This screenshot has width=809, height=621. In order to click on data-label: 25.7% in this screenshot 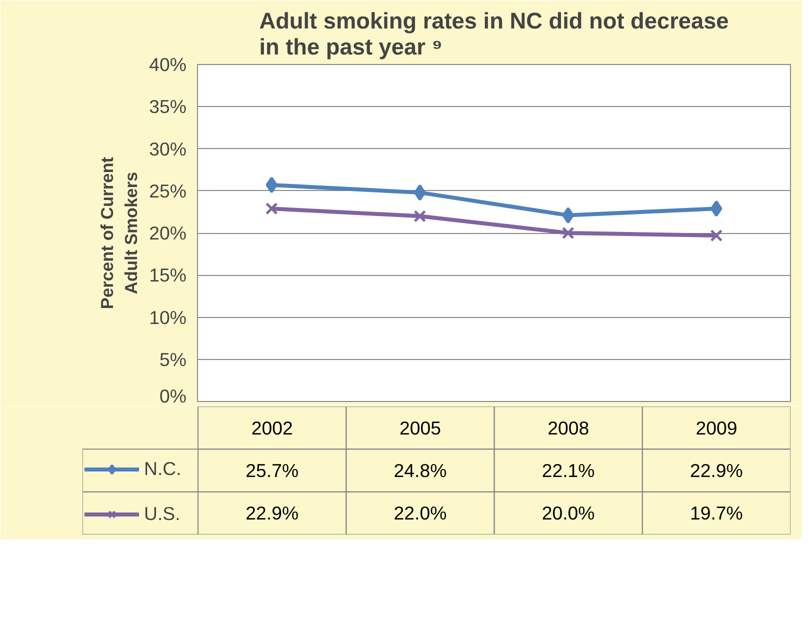, I will do `click(272, 470)`.